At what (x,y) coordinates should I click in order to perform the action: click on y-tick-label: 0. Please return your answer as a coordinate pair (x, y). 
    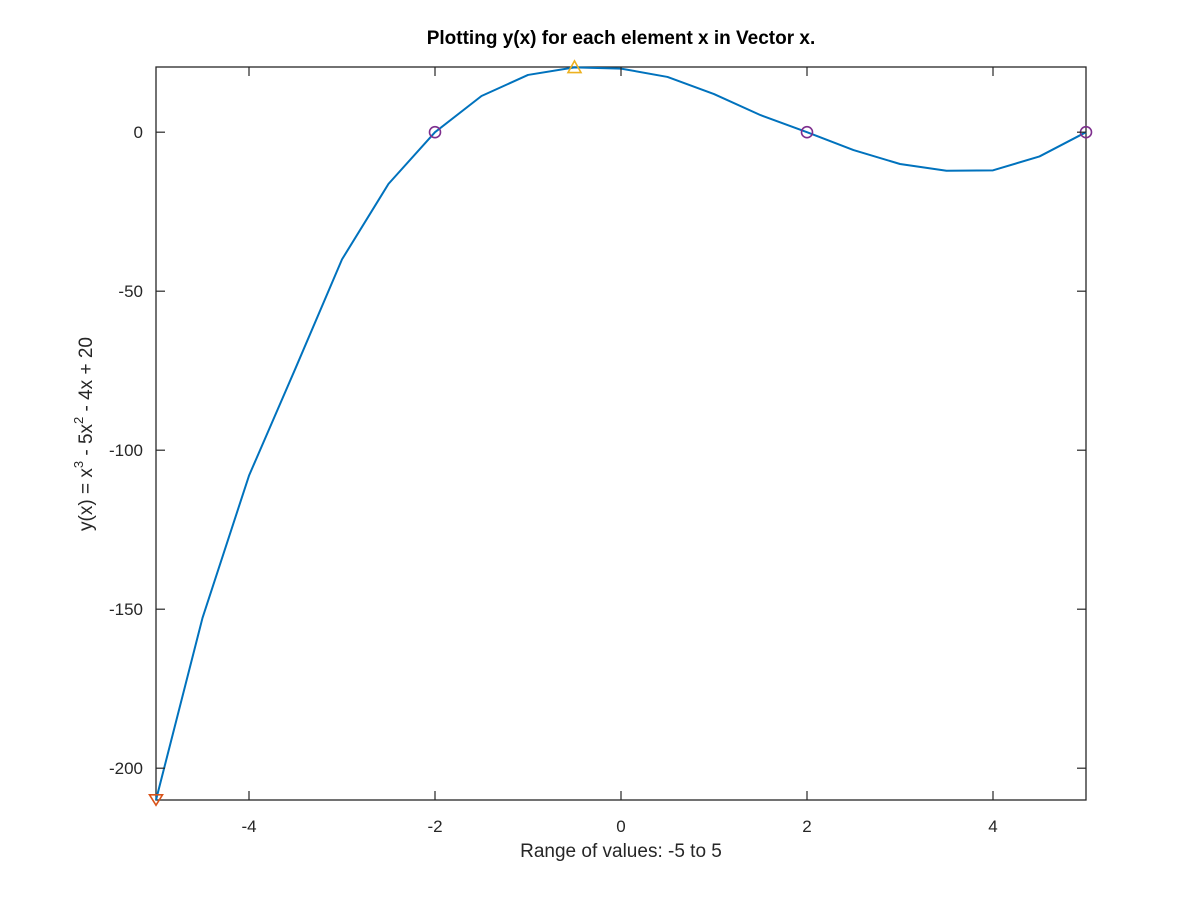
    Looking at the image, I should click on (138, 132).